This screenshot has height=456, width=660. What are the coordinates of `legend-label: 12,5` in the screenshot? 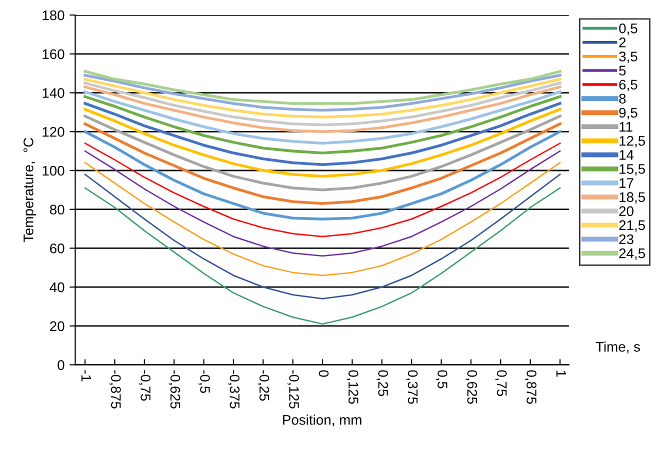 It's located at (633, 142).